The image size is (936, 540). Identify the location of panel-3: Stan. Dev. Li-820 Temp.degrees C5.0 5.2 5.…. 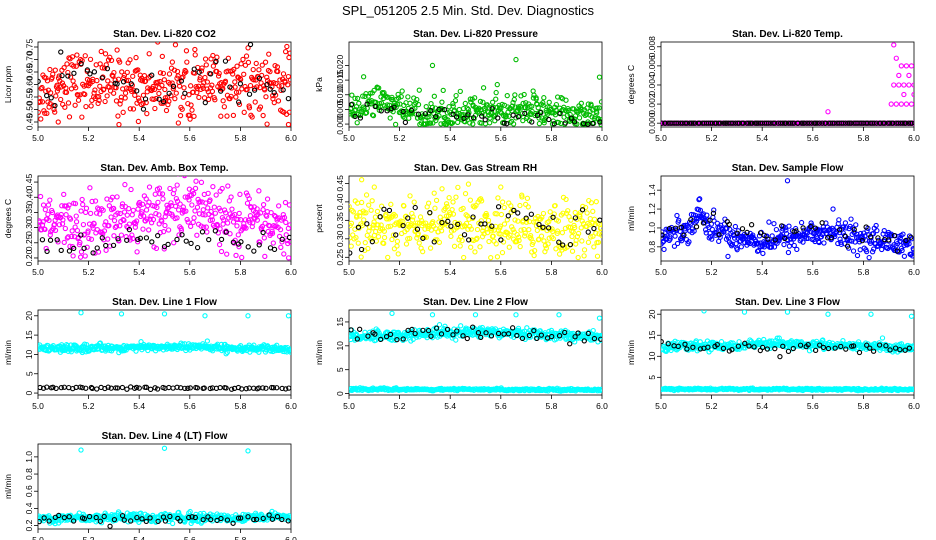
(773, 86).